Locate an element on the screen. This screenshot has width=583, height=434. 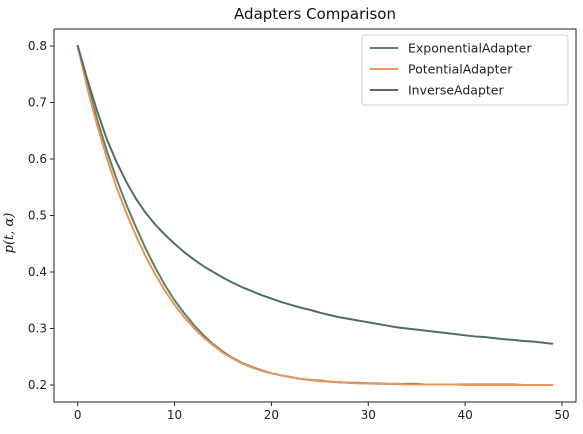
y-tick-label: 0.5 is located at coordinates (37, 216).